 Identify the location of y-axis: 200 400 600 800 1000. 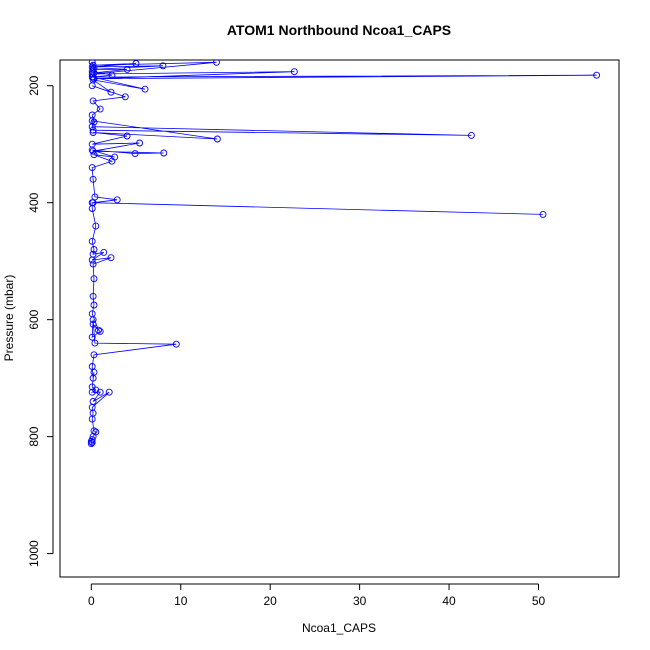
(40, 321).